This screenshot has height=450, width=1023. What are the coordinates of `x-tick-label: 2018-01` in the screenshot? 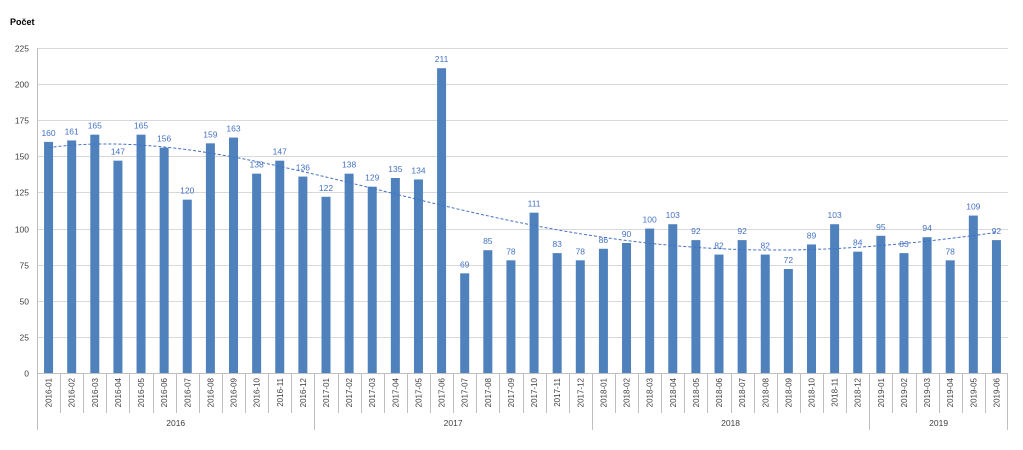 It's located at (603, 392).